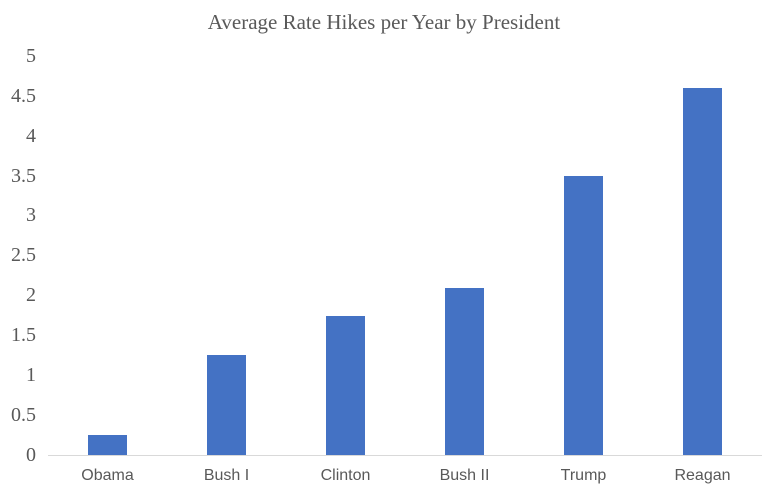 This screenshot has height=496, width=768. Describe the element at coordinates (345, 385) in the screenshot. I see `bar-clinton` at that location.